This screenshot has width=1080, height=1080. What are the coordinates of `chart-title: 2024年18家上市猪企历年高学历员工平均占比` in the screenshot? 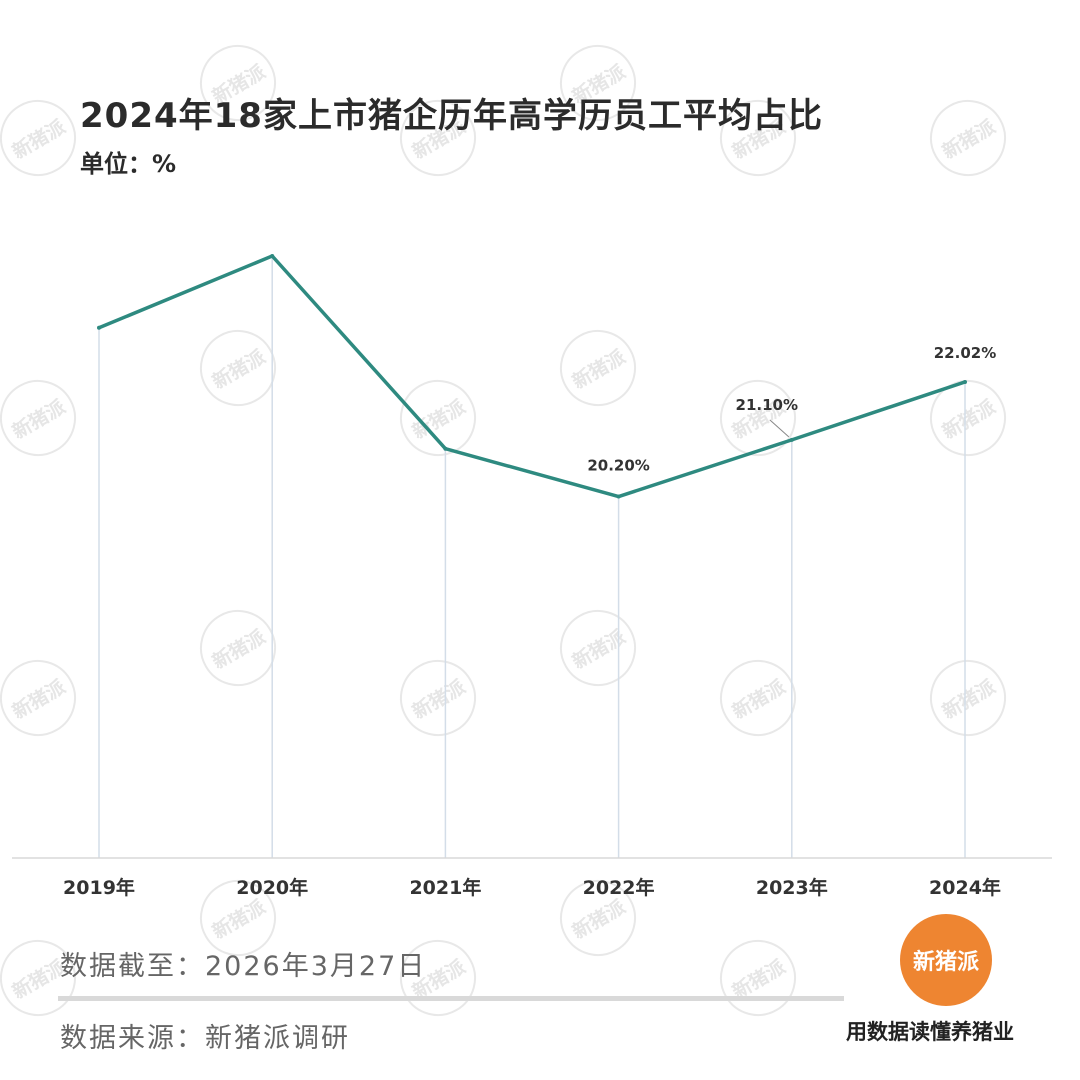 It's located at (451, 116).